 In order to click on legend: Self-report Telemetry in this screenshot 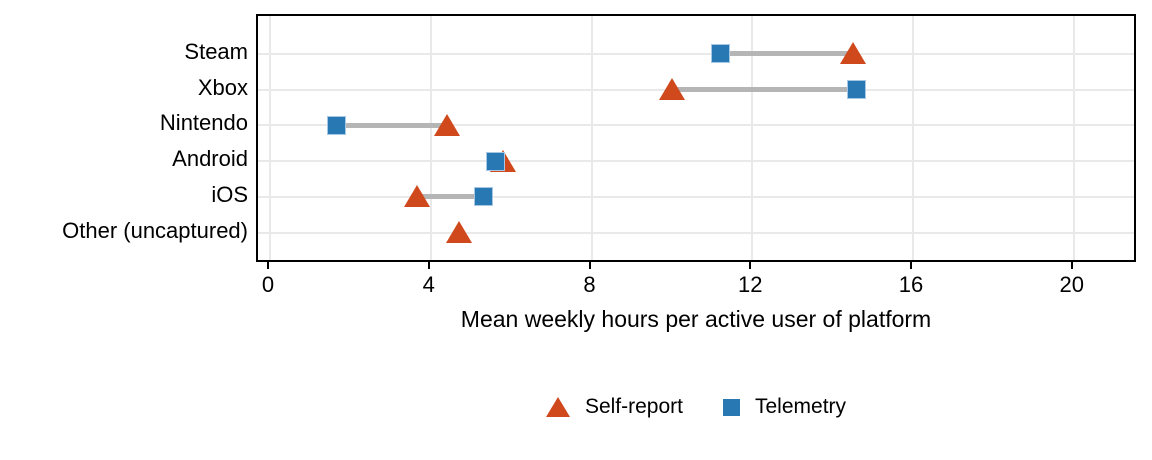, I will do `click(696, 407)`.